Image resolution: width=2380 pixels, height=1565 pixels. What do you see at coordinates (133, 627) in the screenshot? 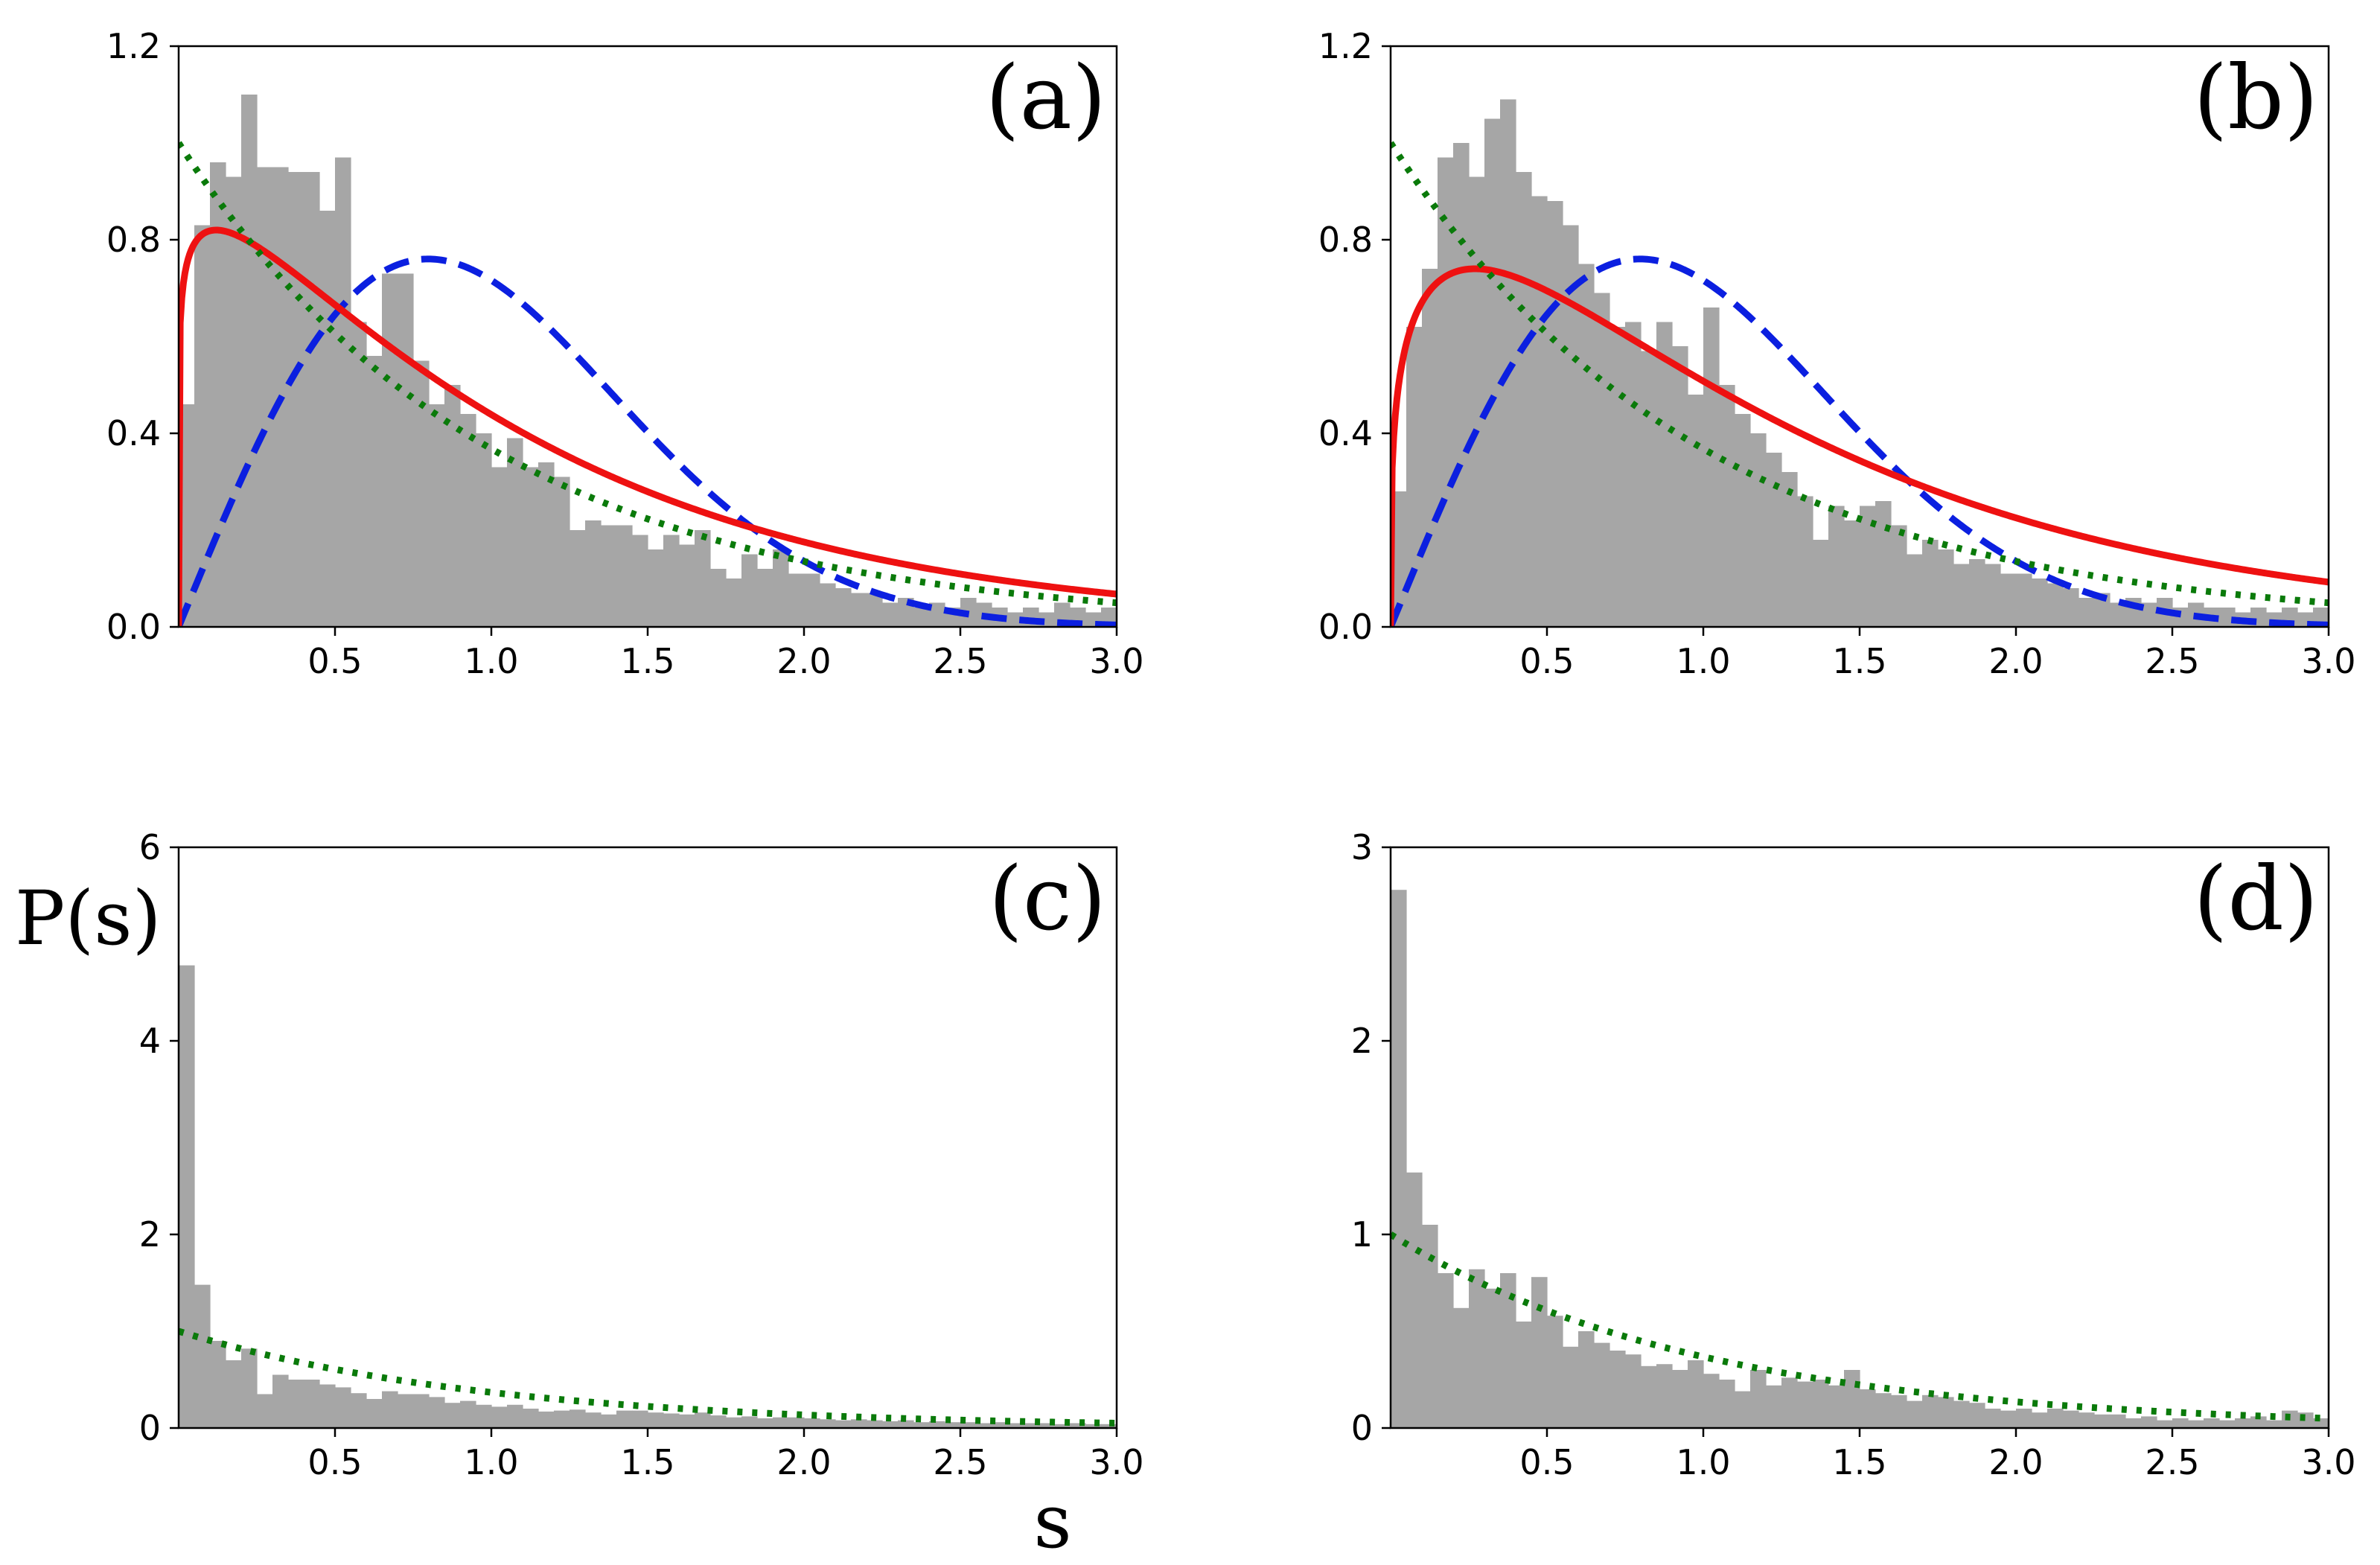
I see `y-tick-label: 0.0` at bounding box center [133, 627].